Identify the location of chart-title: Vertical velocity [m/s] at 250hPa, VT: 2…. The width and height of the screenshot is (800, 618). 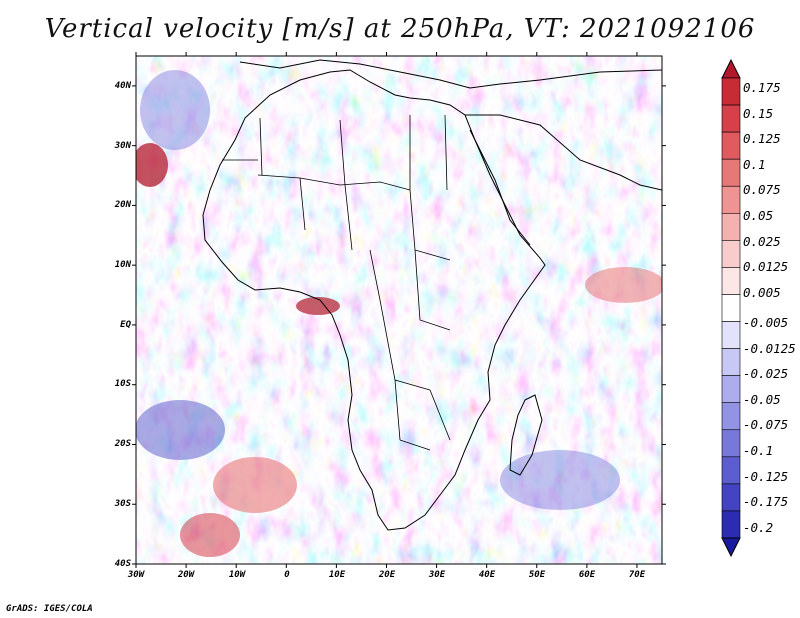
(400, 29).